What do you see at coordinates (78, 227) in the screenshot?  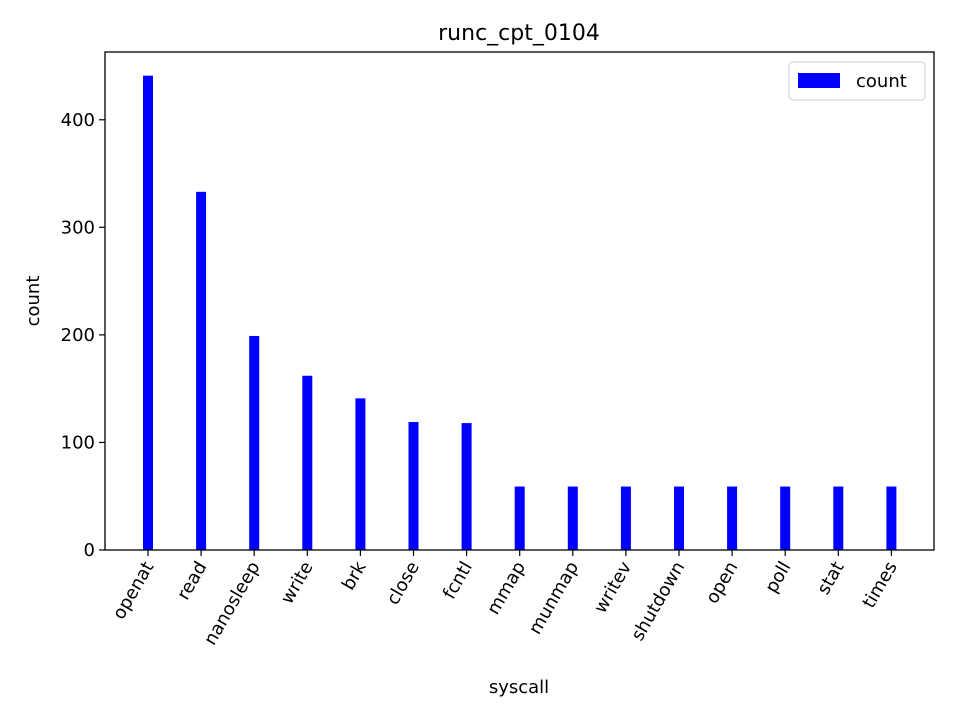 I see `y-tick-label: 300` at bounding box center [78, 227].